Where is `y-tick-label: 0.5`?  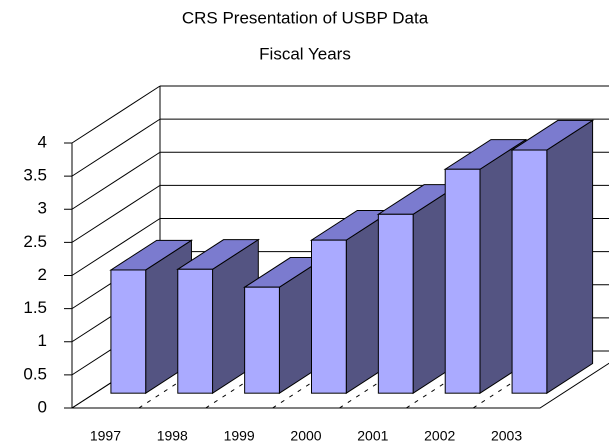 y-tick-label: 0.5 is located at coordinates (35, 373).